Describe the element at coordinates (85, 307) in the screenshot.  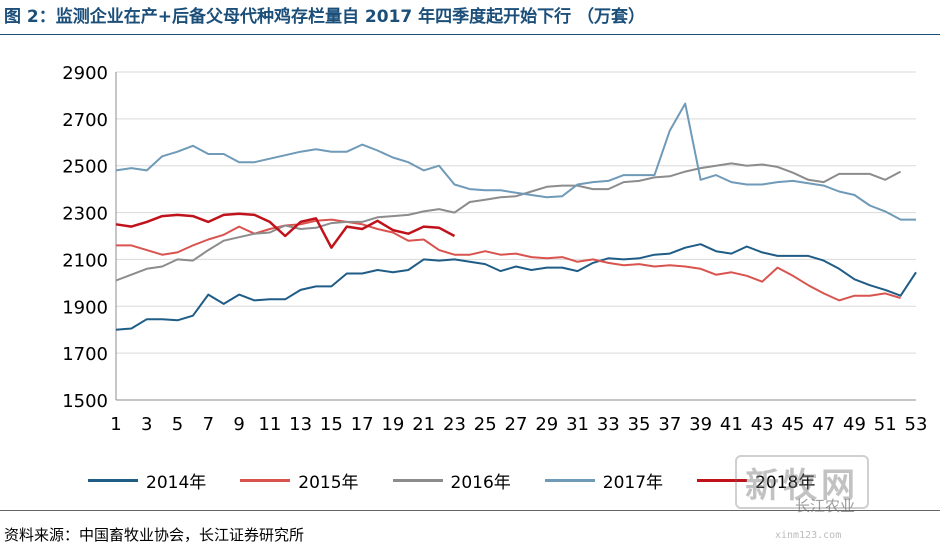
I see `y-tick-label: 1900` at that location.